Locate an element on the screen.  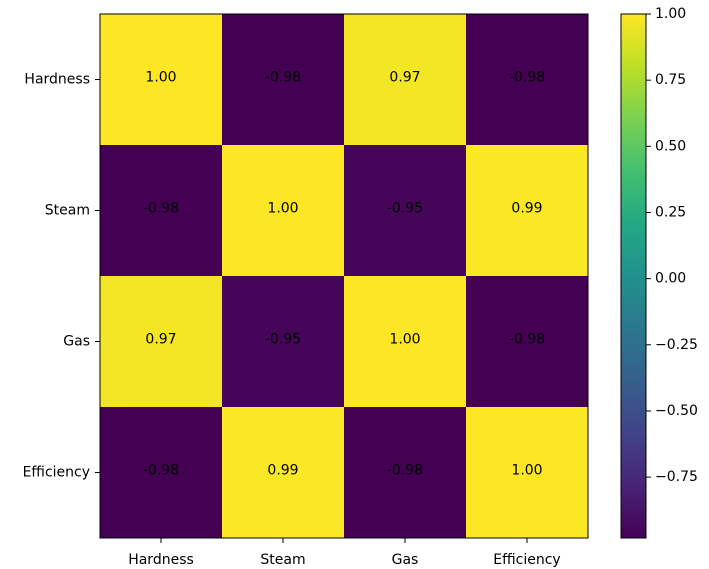
colorbar-tick-label: 0.50 is located at coordinates (670, 146).